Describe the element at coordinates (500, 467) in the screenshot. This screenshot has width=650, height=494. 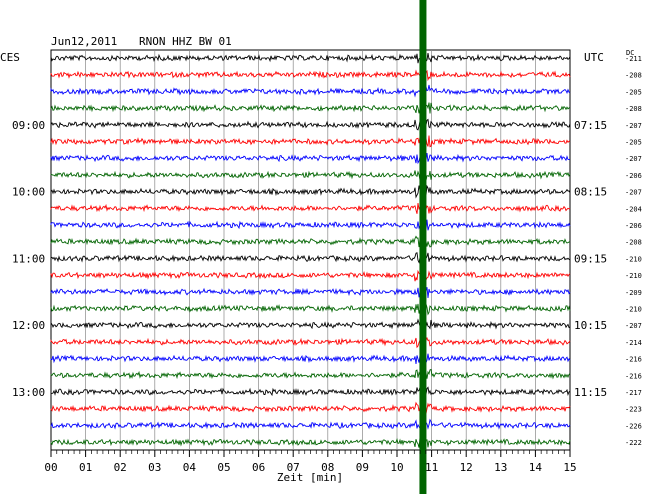
I see `x-tick-label: 13` at that location.